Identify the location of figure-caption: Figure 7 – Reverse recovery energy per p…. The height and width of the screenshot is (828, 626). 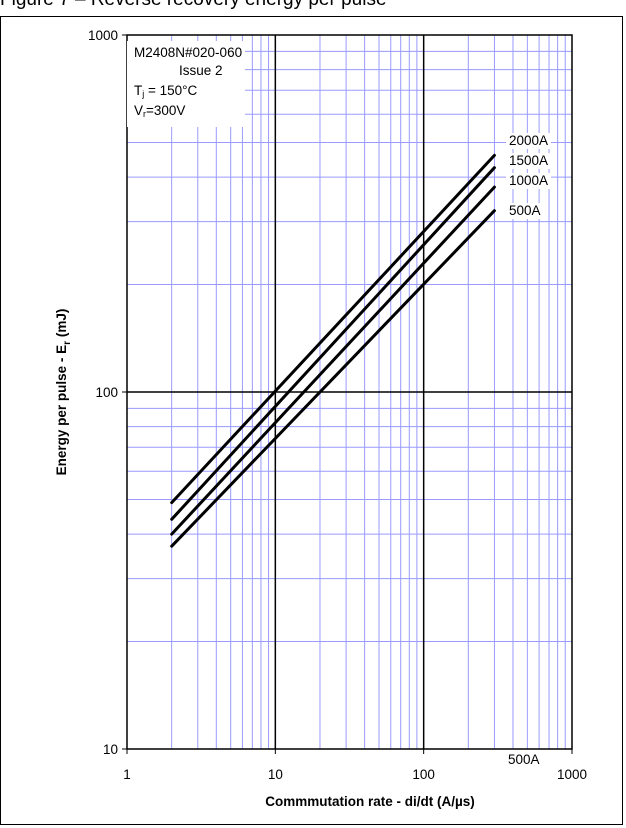
(193, 5).